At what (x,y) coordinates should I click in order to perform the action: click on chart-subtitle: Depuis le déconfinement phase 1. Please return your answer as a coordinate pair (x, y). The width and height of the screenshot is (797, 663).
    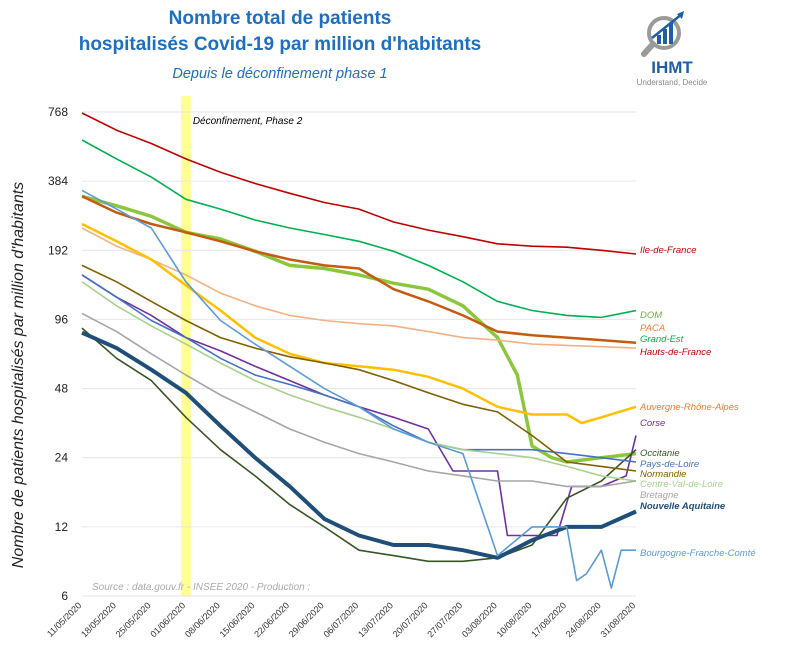
    Looking at the image, I should click on (280, 74).